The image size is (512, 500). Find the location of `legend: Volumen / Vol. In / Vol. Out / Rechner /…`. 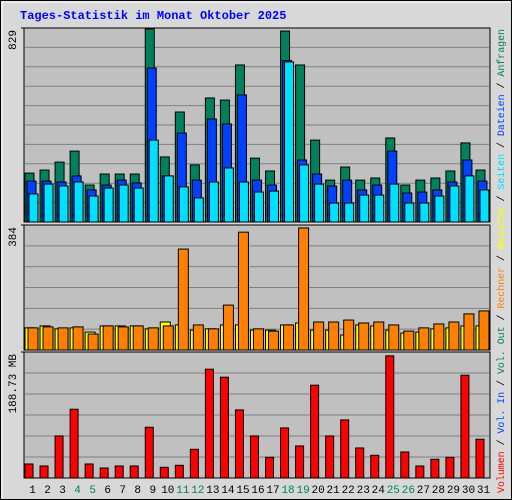

legend: Volumen / Vol. In / Vol. Out / Rechner /… is located at coordinates (502, 261).